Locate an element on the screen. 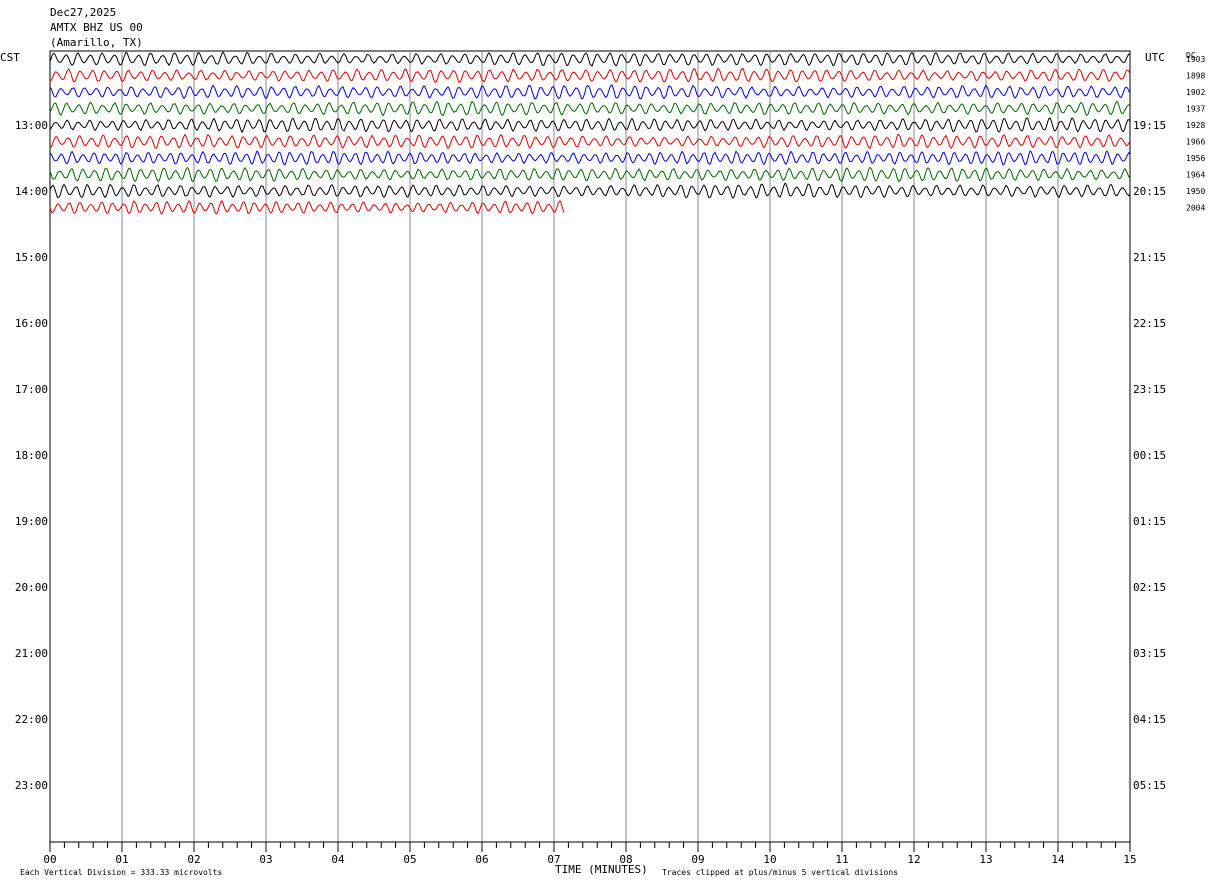 Image resolution: width=1210 pixels, height=886 pixels. location-label: (Amarillo, TX) is located at coordinates (96, 42).